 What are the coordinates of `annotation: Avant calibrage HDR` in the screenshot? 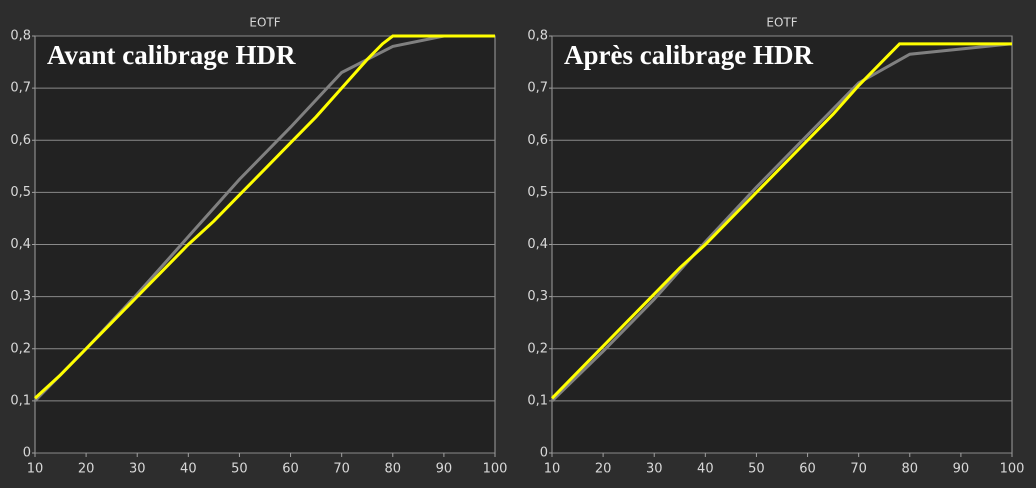 It's located at (171, 55).